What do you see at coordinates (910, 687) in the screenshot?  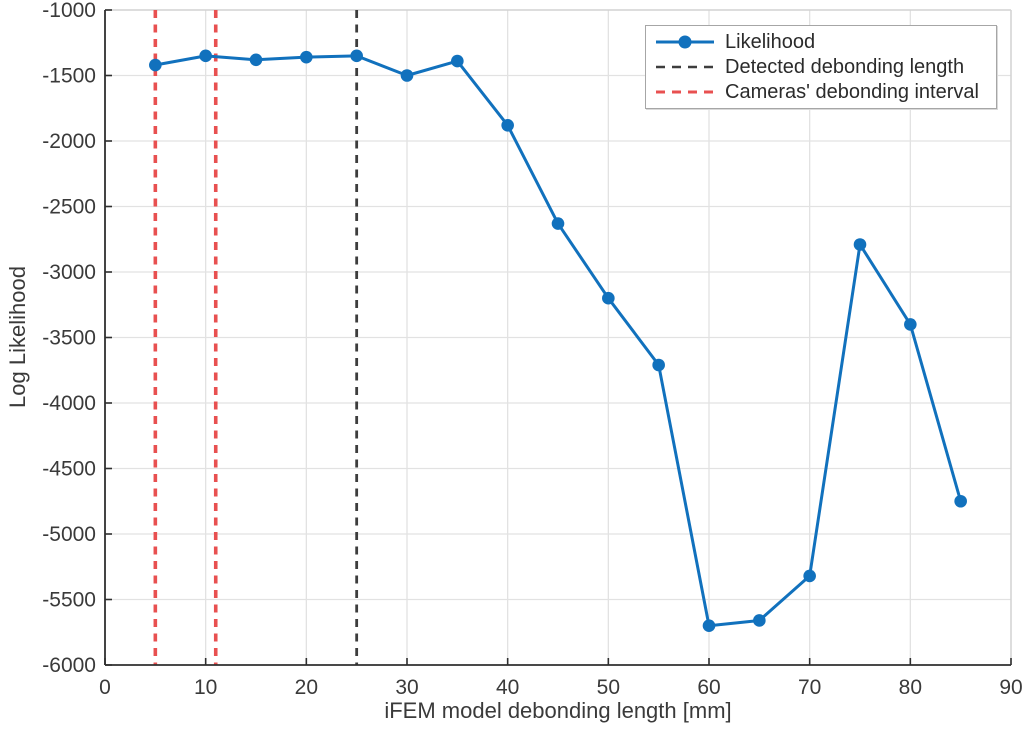 I see `x-tick-label: 80` at bounding box center [910, 687].